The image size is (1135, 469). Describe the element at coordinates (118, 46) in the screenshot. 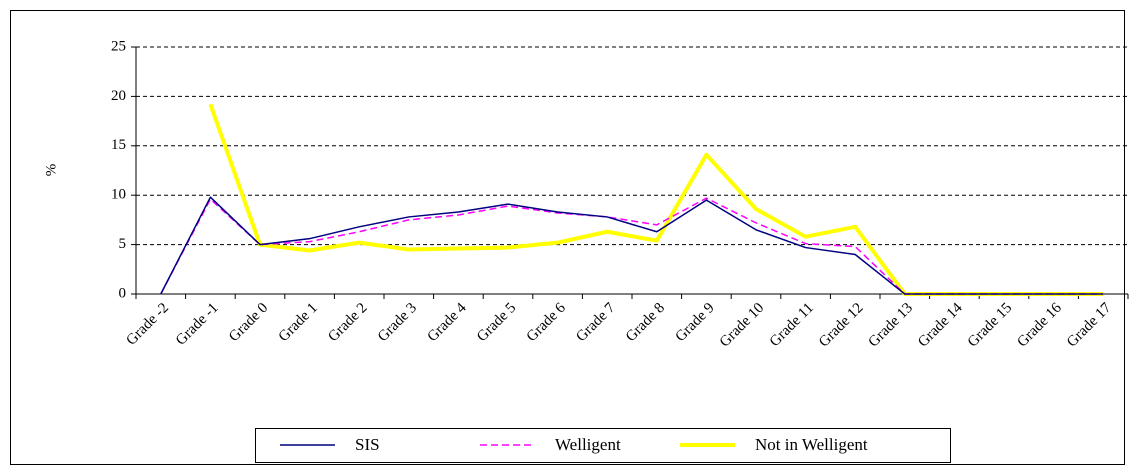

I see `y-tick-label: 25` at that location.